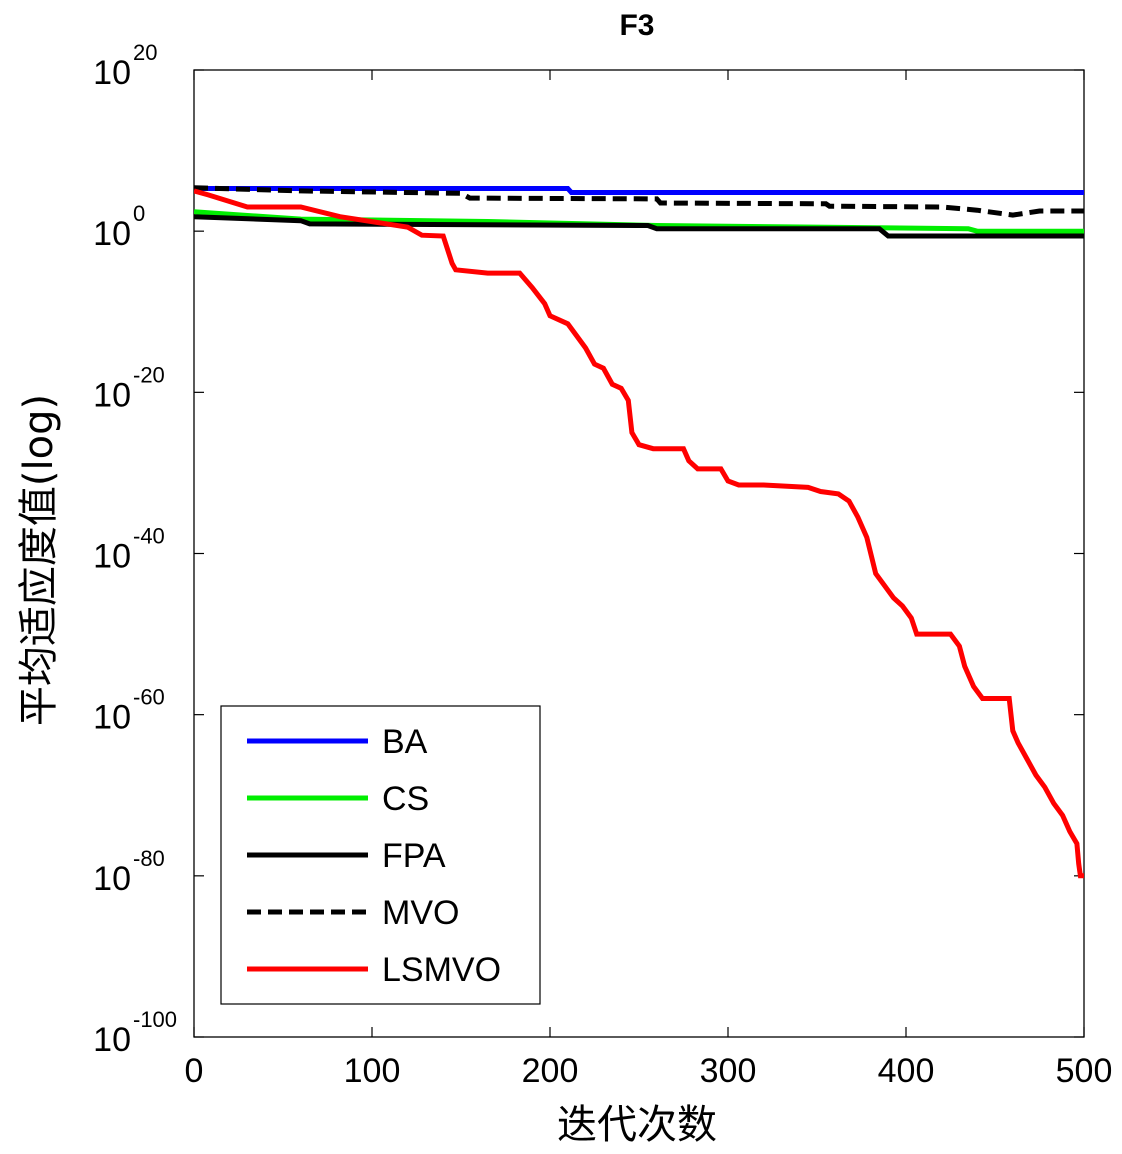 The height and width of the screenshot is (1154, 1122). I want to click on series-line-fpa, so click(639, 226).